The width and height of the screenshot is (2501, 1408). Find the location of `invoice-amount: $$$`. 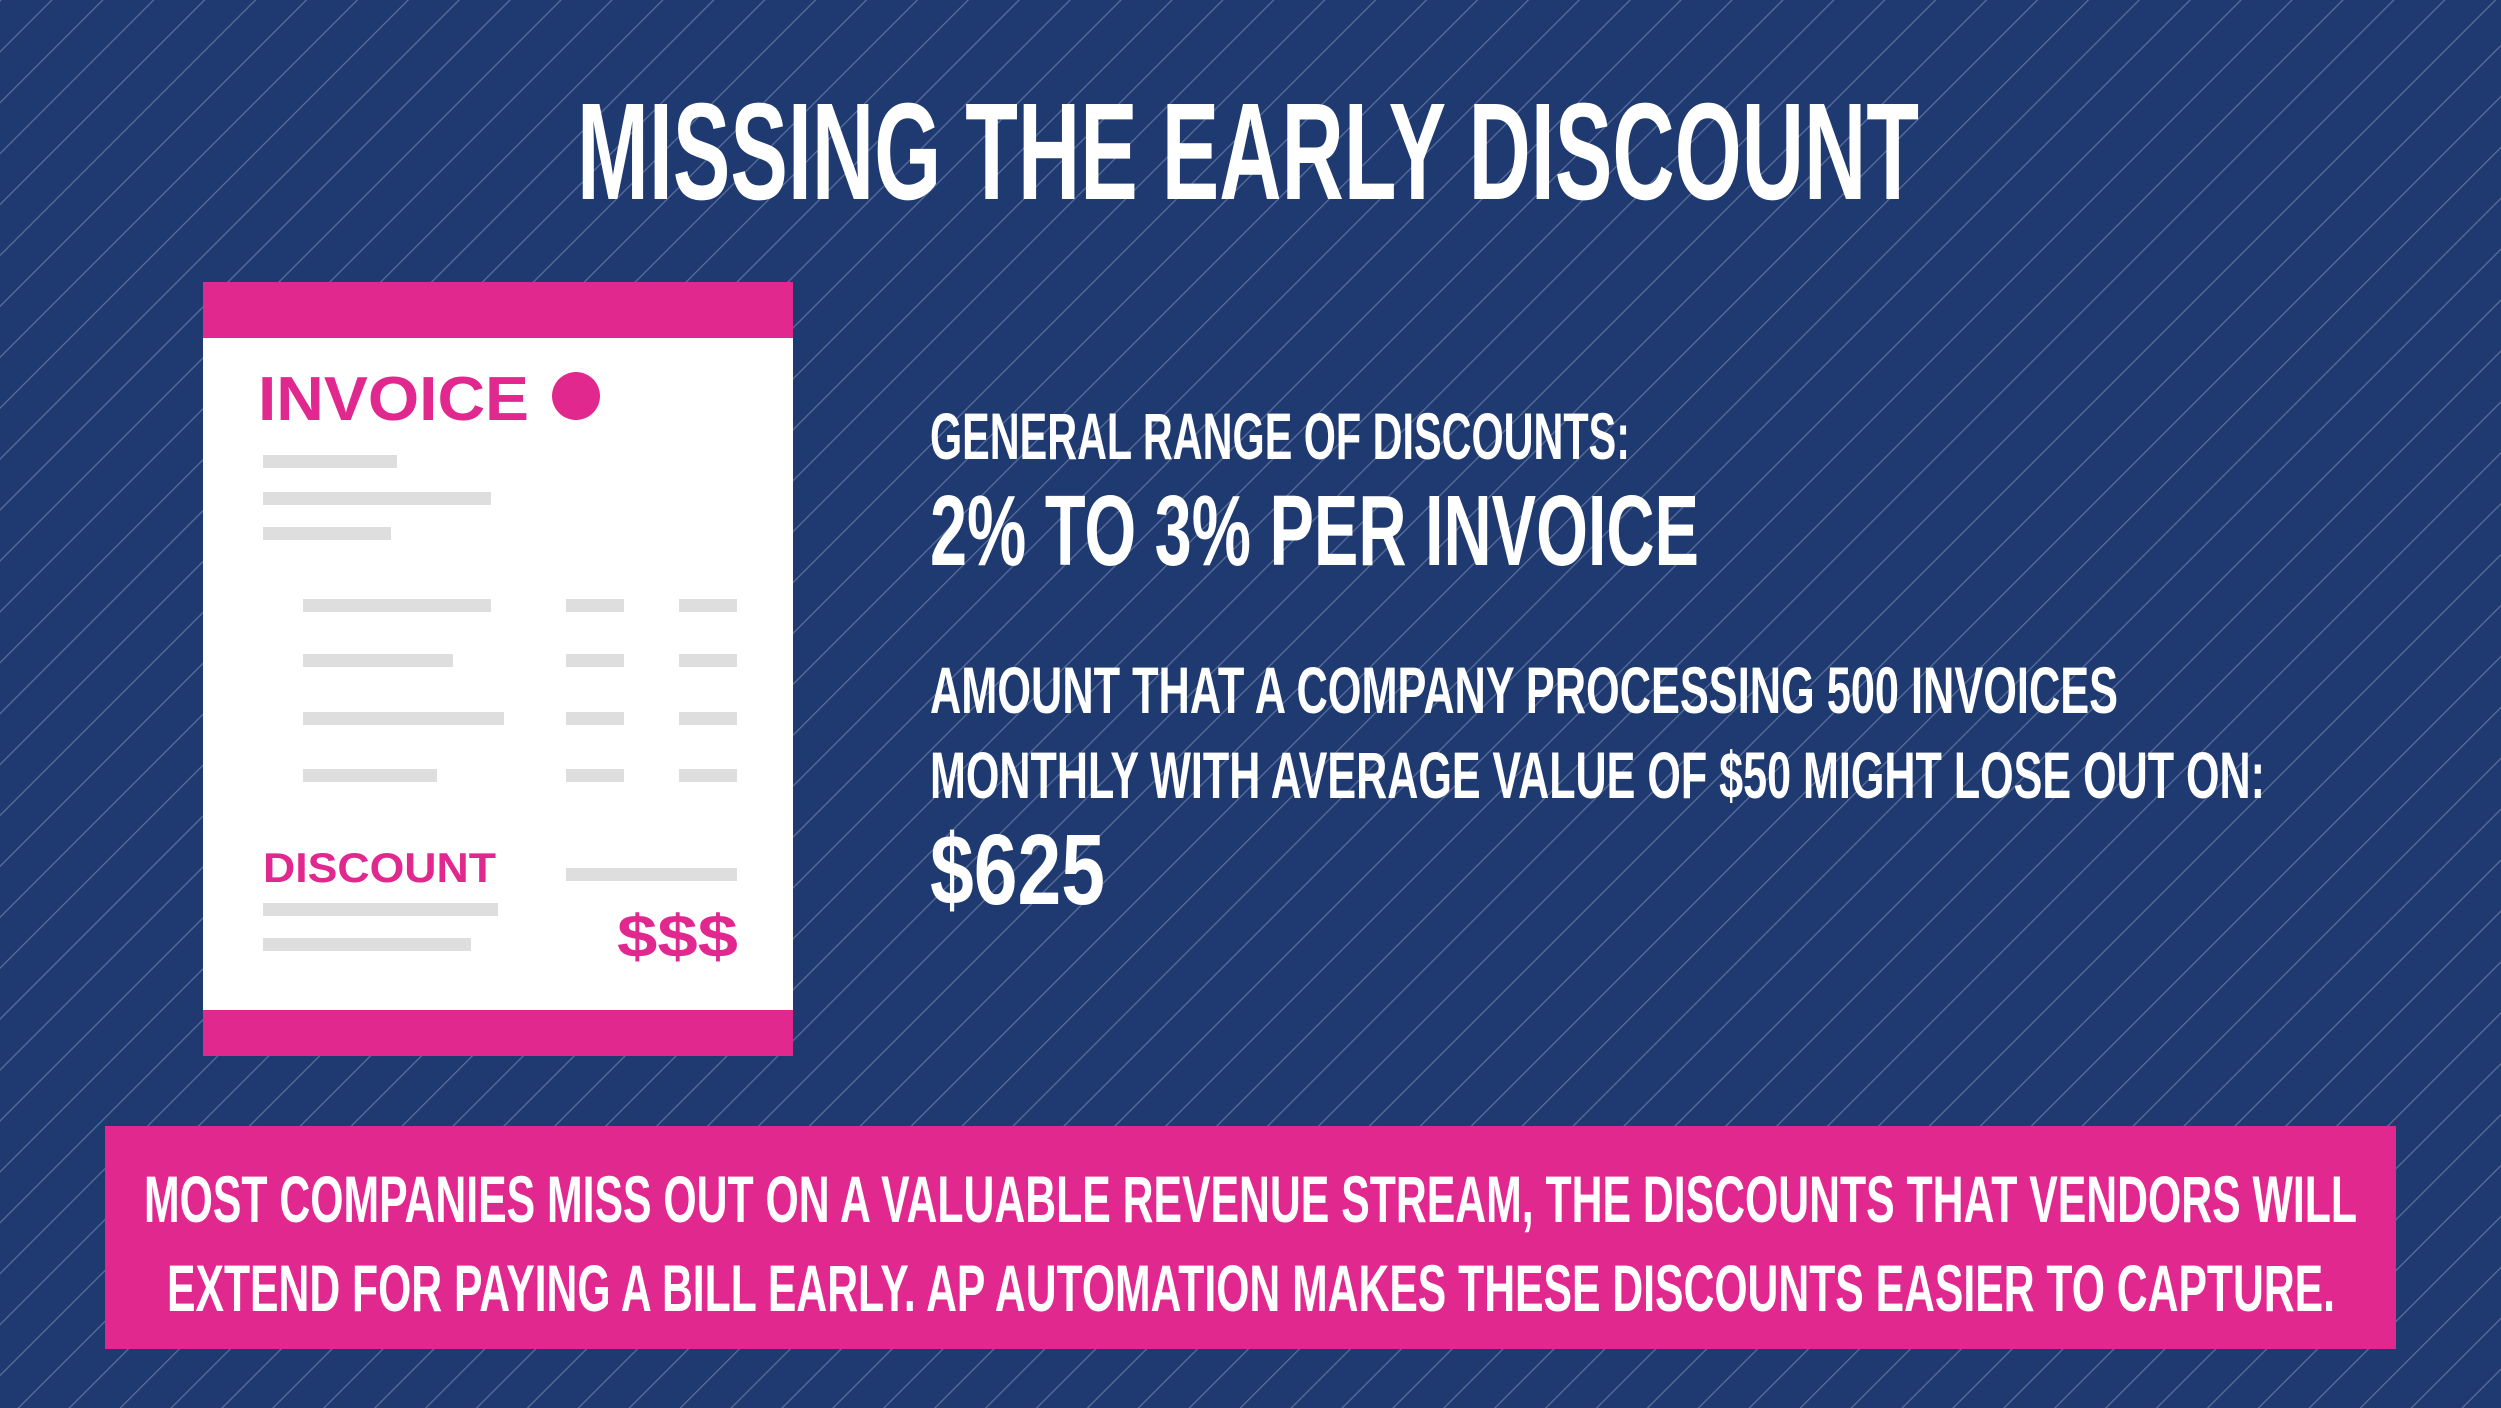

invoice-amount: $$$ is located at coordinates (677, 936).